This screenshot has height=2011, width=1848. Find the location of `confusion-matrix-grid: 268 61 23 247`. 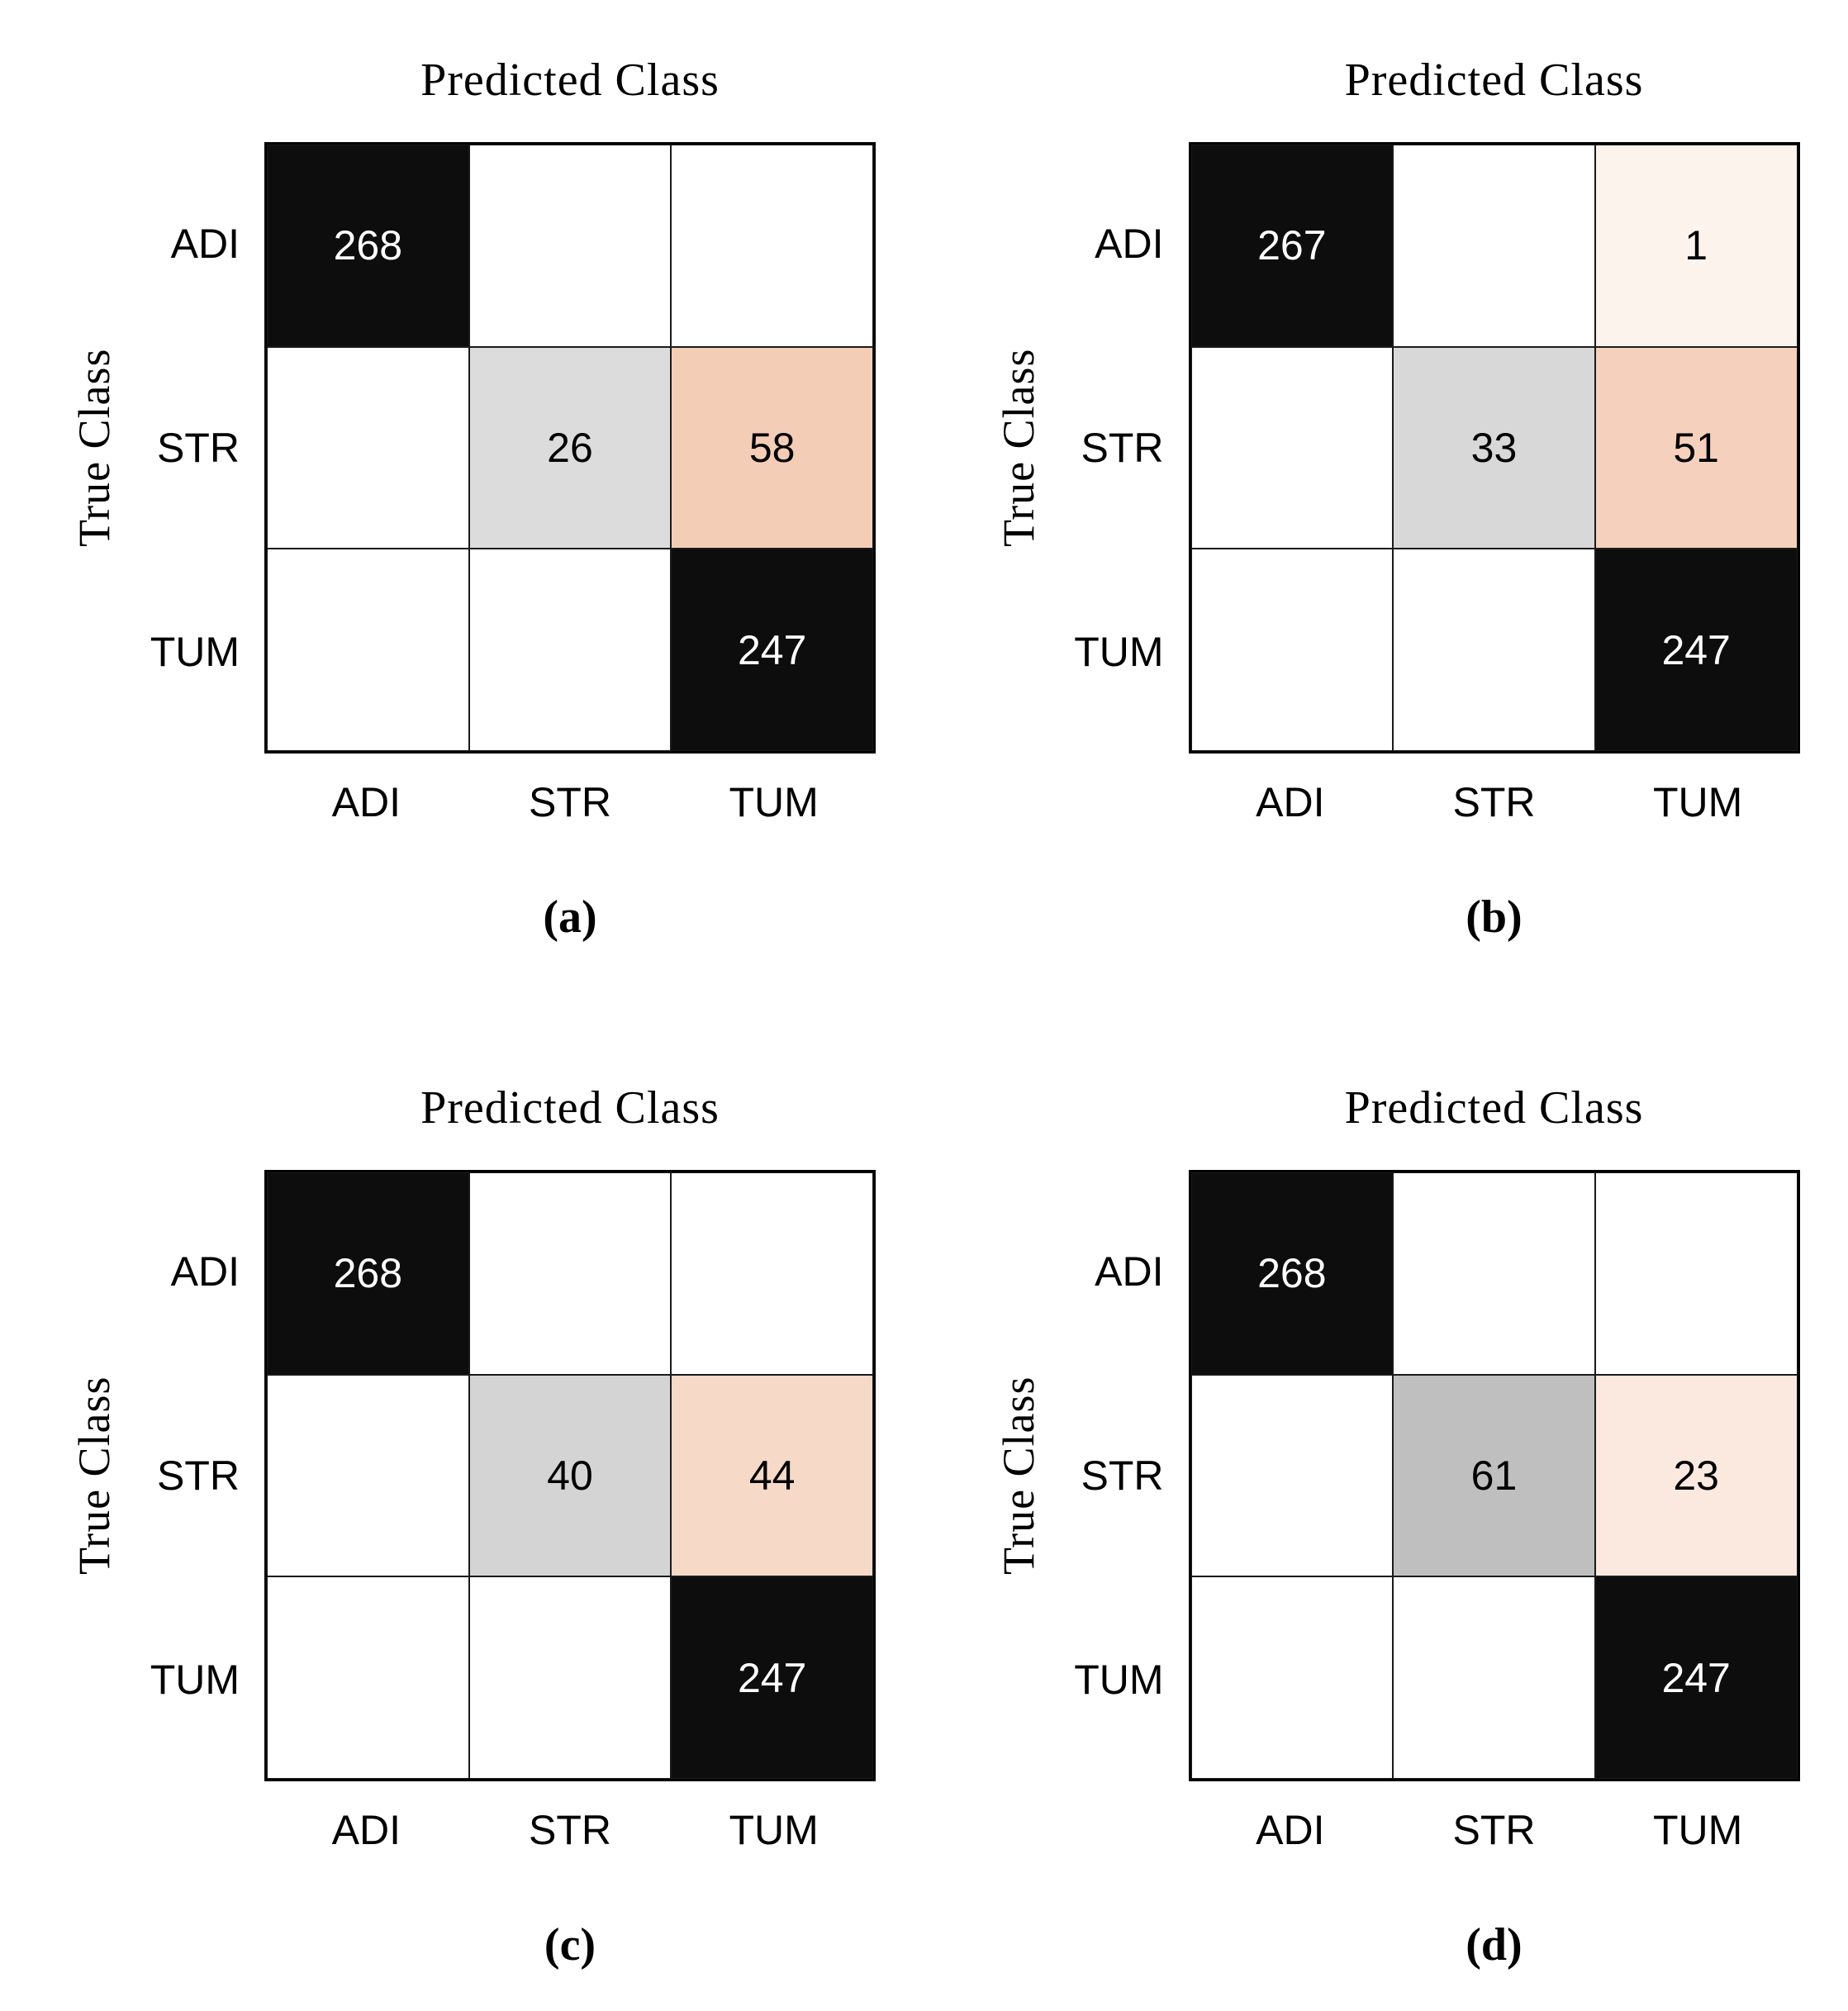

confusion-matrix-grid: 268 61 23 247 is located at coordinates (1494, 1475).